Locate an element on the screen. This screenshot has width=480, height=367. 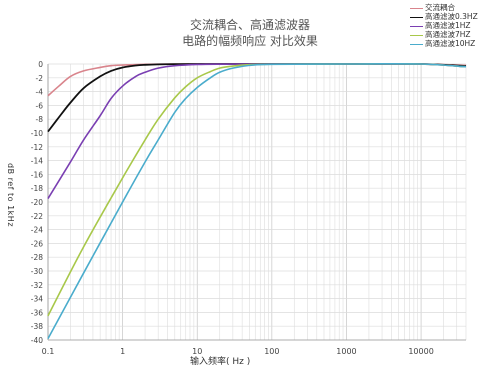
legend-label: 高通滤波10HZ is located at coordinates (450, 43).